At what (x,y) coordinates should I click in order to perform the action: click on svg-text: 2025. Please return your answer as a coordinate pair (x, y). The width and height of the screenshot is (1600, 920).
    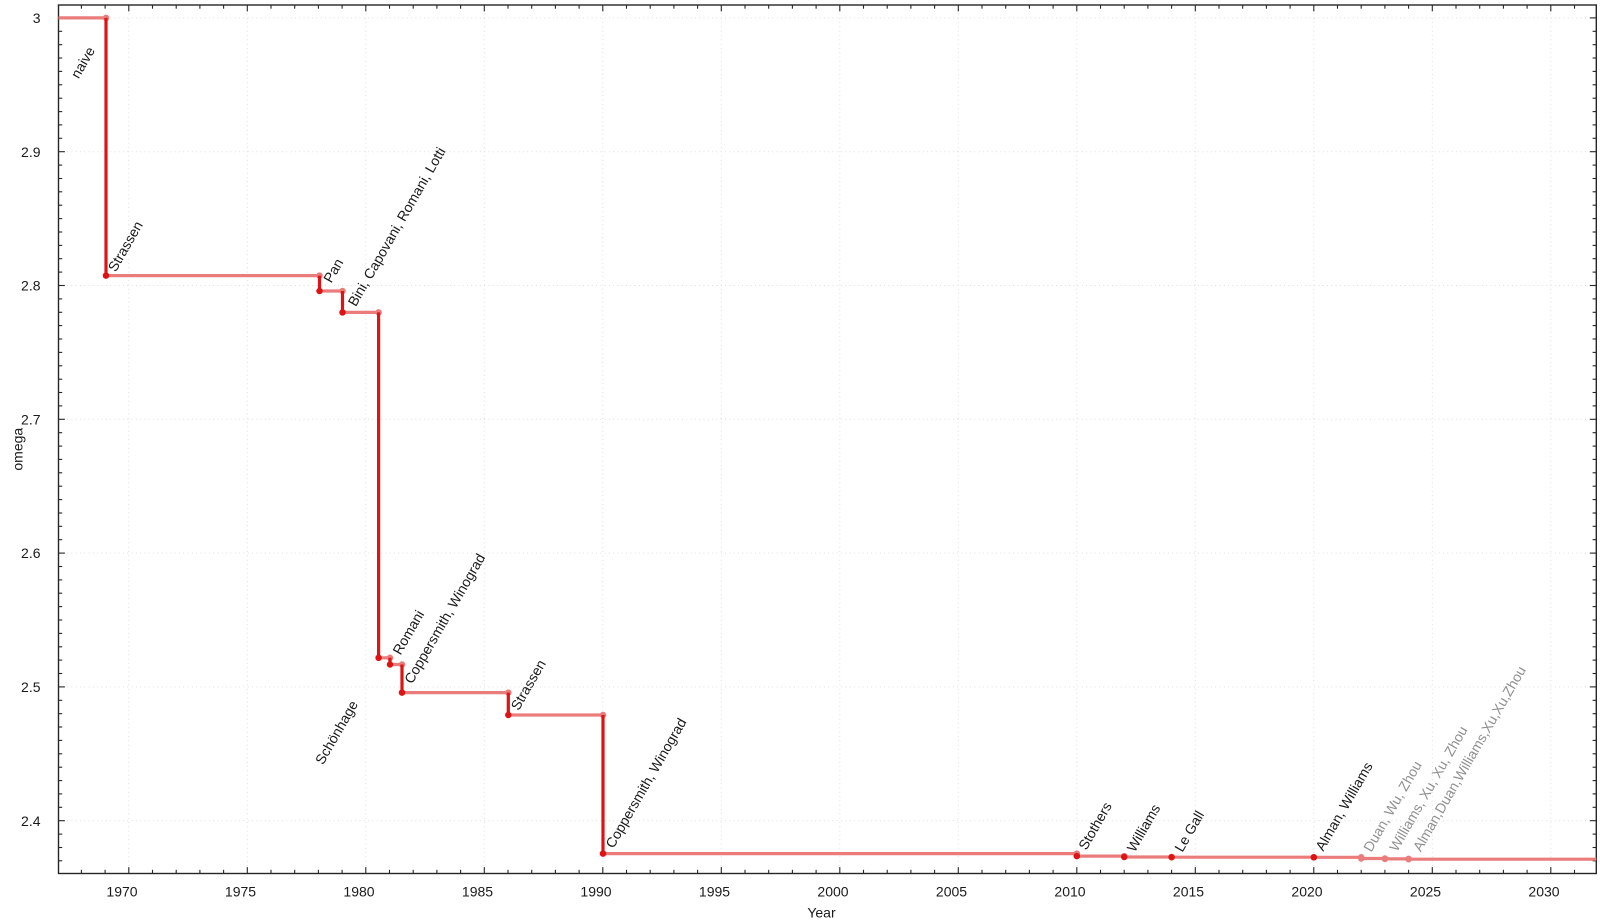
    Looking at the image, I should click on (1425, 892).